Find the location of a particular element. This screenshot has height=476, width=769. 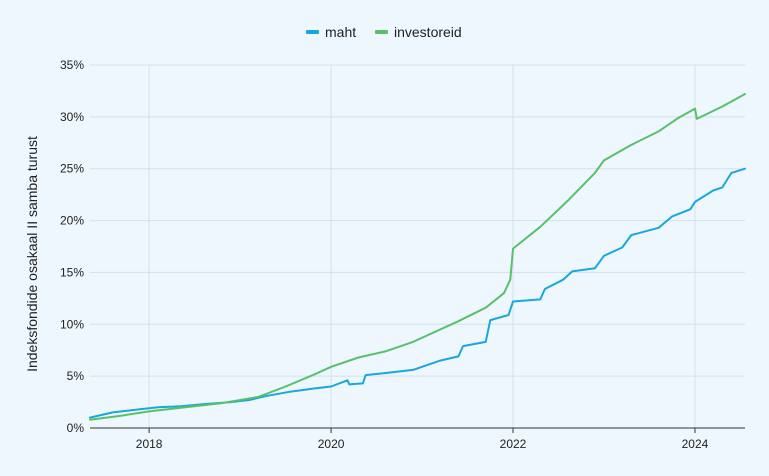

x-tick-label: 2024 is located at coordinates (695, 444).